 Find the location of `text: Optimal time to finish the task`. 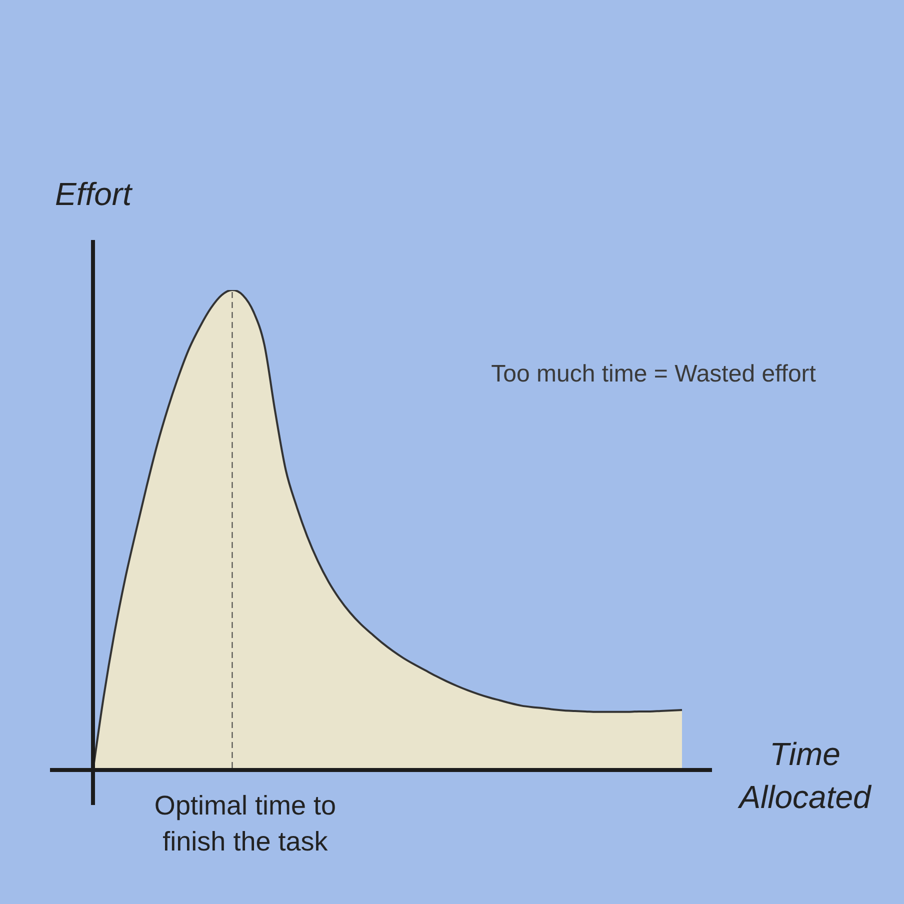

text: Optimal time to finish the task is located at coordinates (245, 823).